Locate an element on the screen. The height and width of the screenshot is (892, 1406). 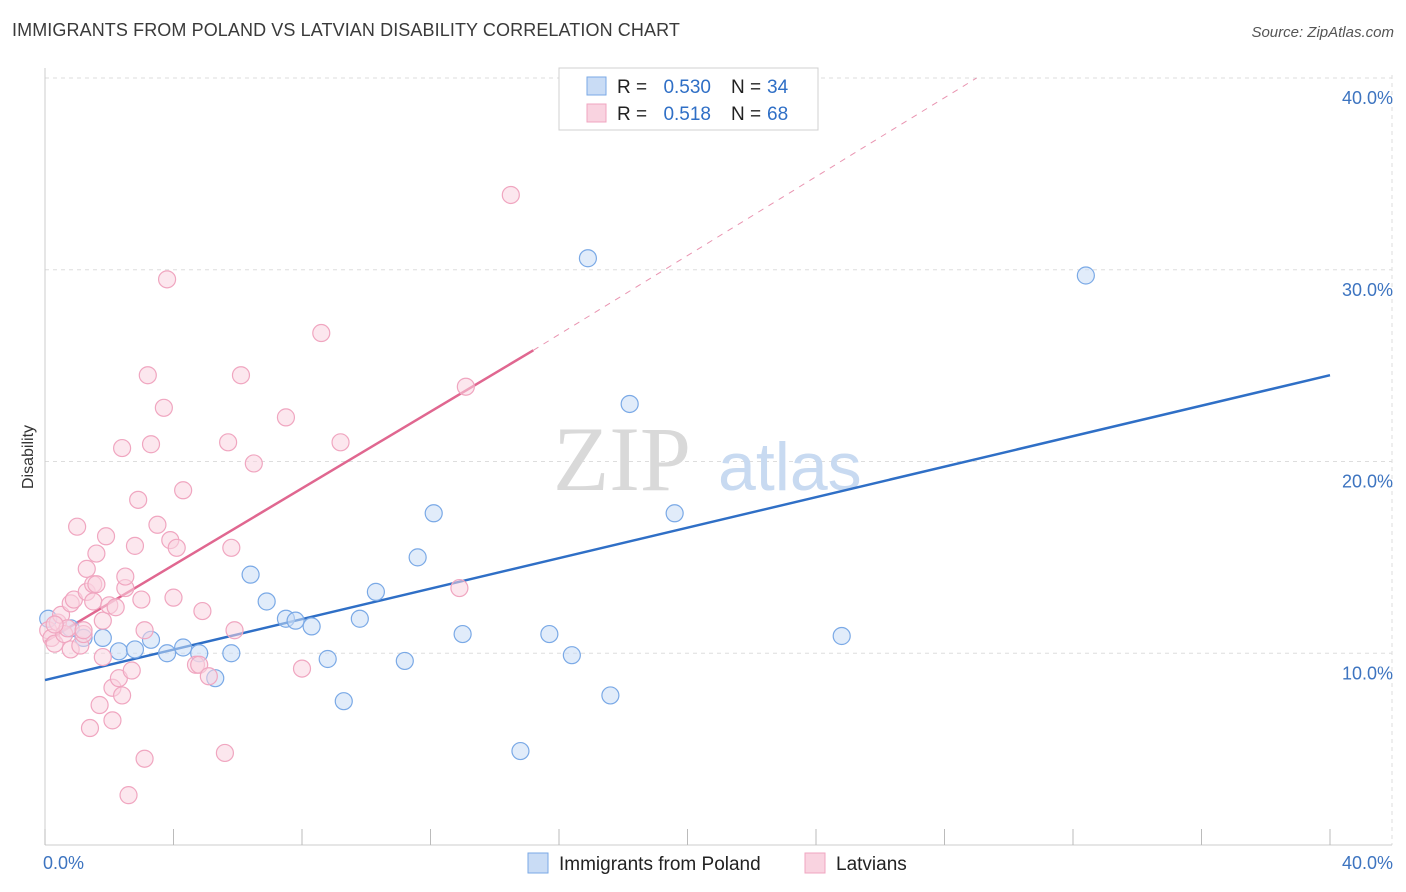
bottom-legend-label: Latvians is located at coordinates (871, 864).